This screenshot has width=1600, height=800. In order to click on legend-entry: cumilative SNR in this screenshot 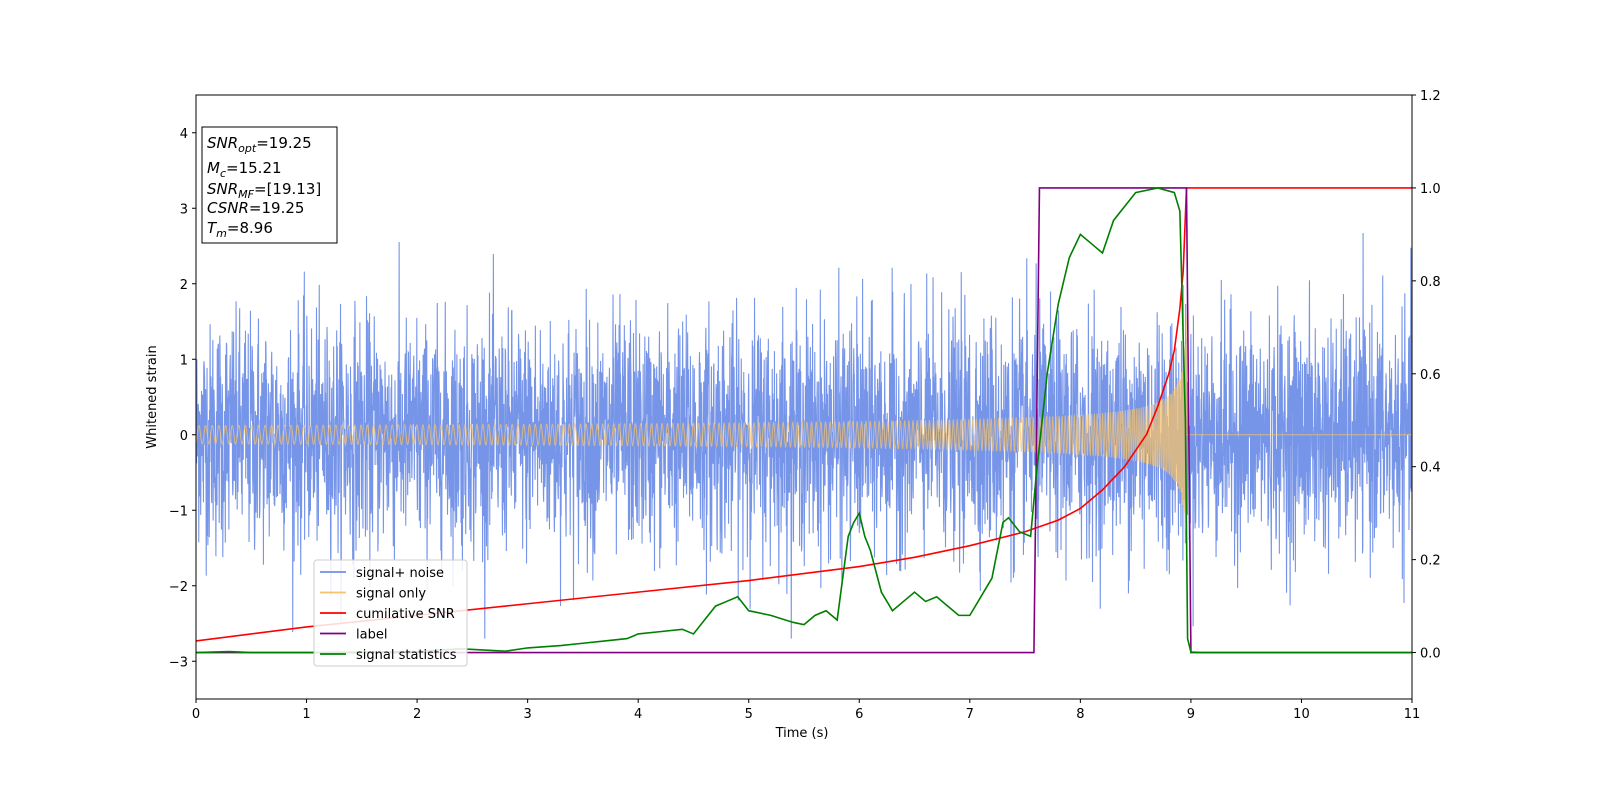, I will do `click(405, 614)`.